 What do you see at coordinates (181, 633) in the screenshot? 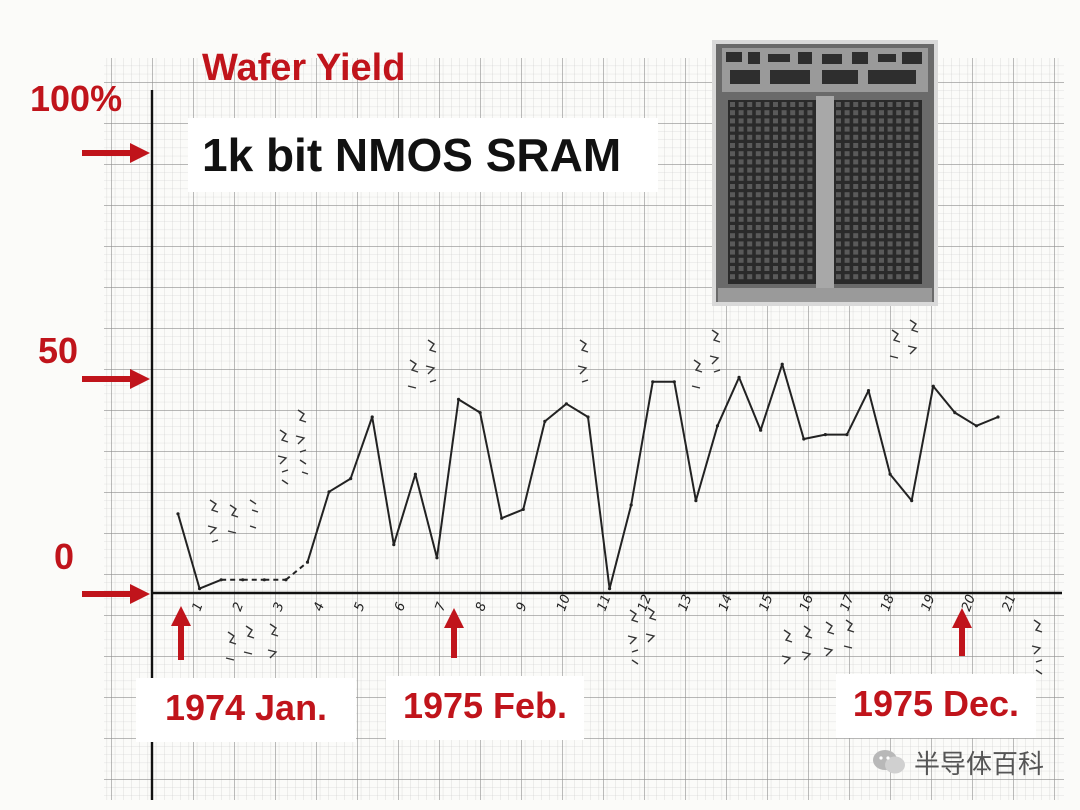
I see `arrow-jan74` at bounding box center [181, 633].